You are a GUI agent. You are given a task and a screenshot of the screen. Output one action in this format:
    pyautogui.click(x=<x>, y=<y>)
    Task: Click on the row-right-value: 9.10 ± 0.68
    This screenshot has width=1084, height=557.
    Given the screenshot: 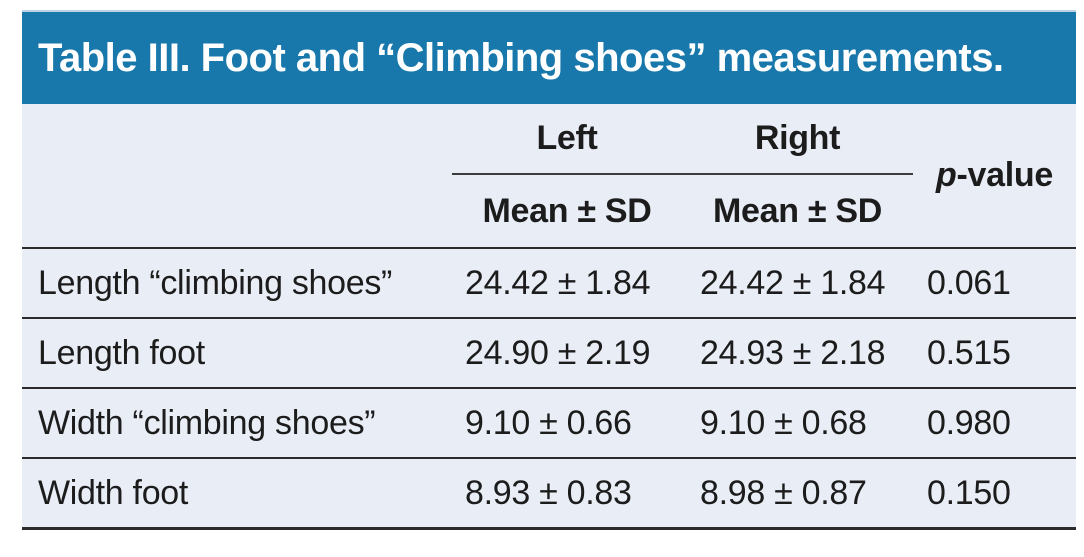 What is the action you would take?
    pyautogui.click(x=783, y=422)
    